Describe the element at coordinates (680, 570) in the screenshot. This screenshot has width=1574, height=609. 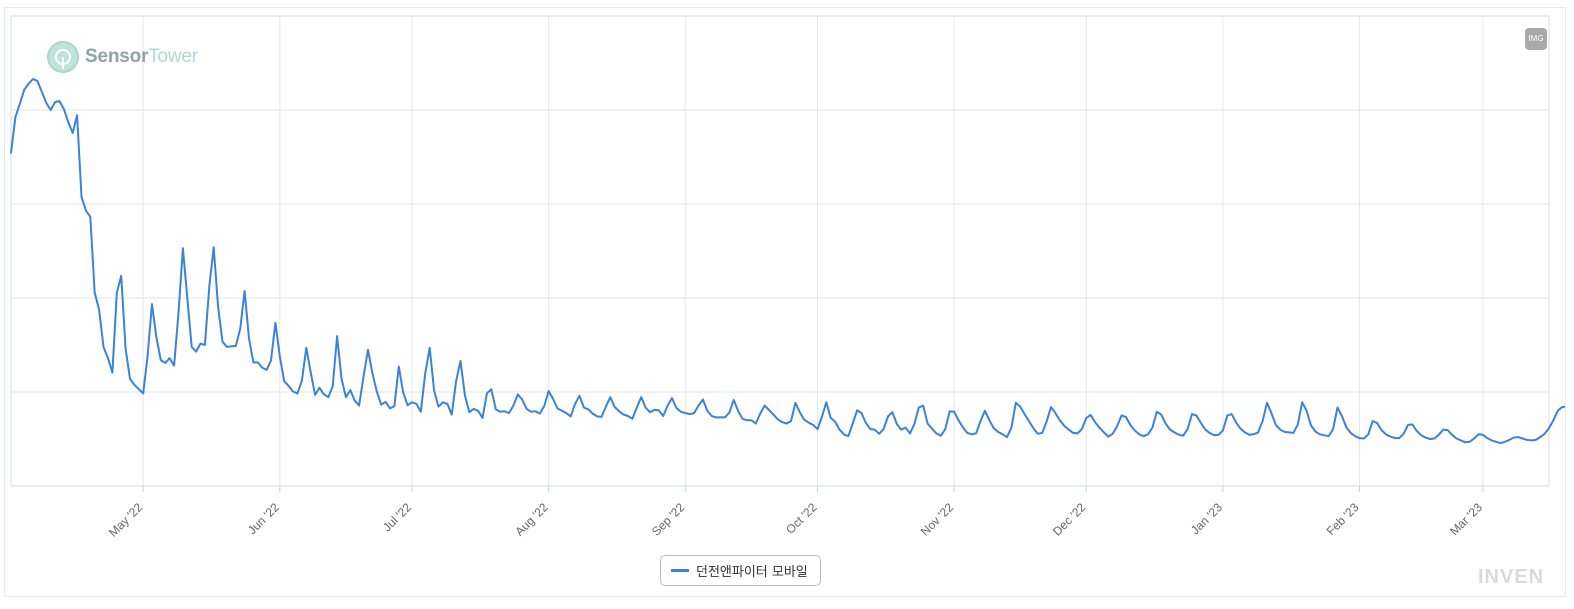
I see `legend-line-swatch` at that location.